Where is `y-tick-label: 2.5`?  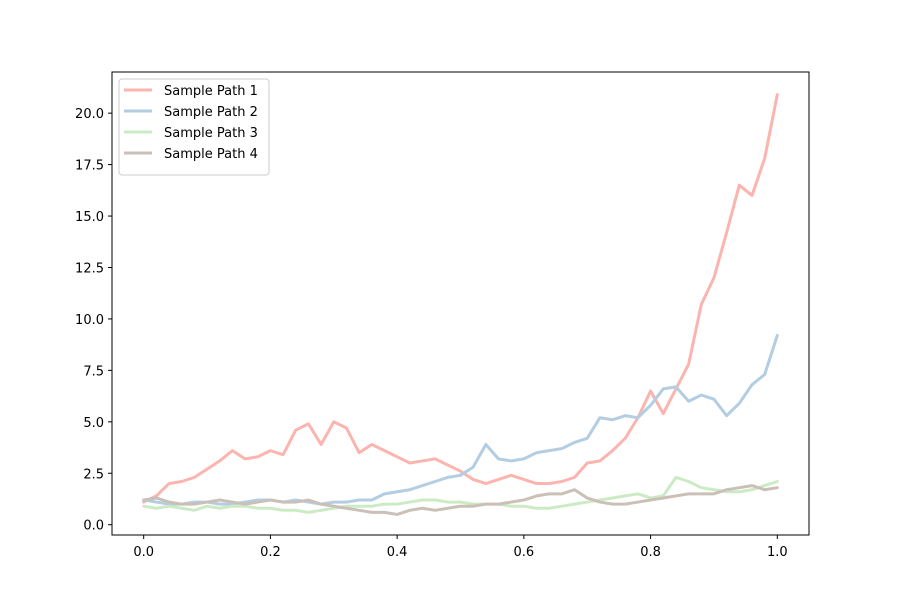
y-tick-label: 2.5 is located at coordinates (93, 474).